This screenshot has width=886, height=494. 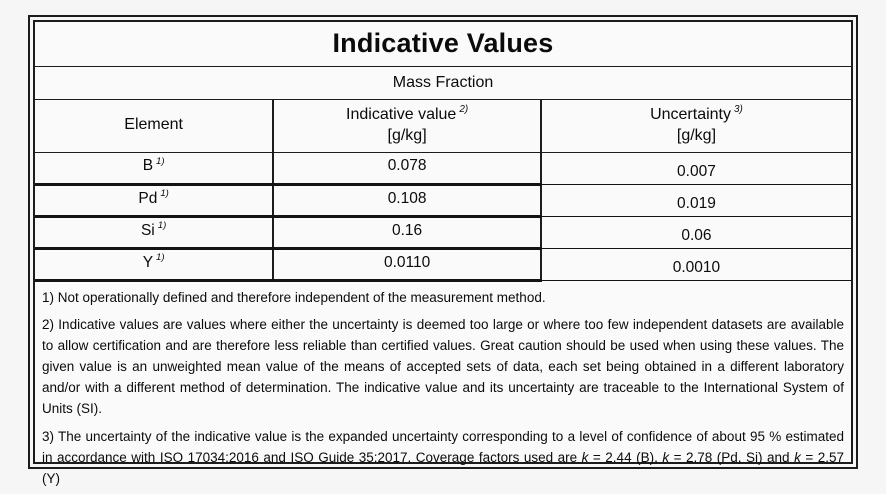 I want to click on element-symbol: Si, so click(x=147, y=230).